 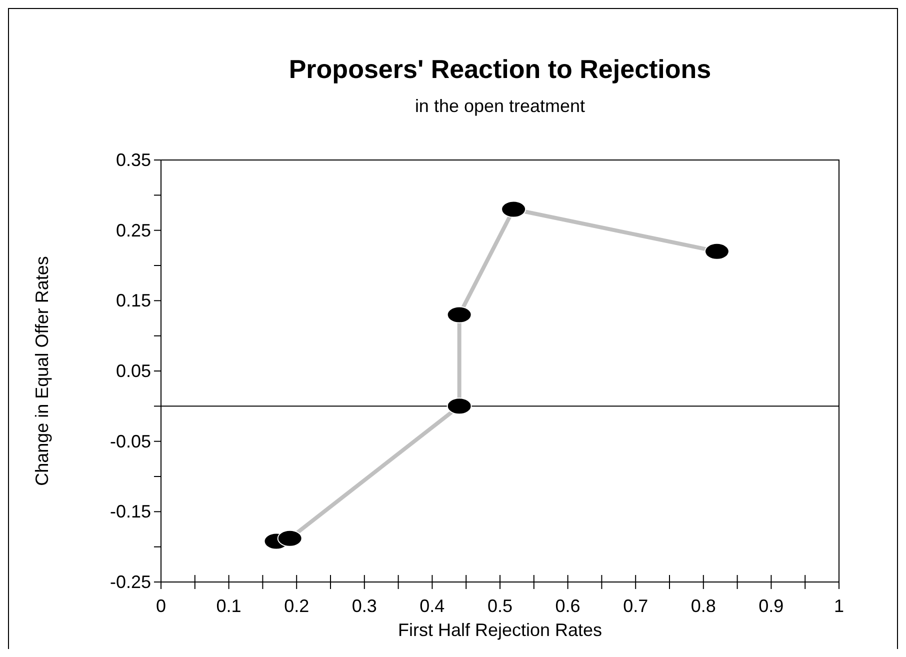 I want to click on chart-subtitle: in the open treatment, so click(x=500, y=106).